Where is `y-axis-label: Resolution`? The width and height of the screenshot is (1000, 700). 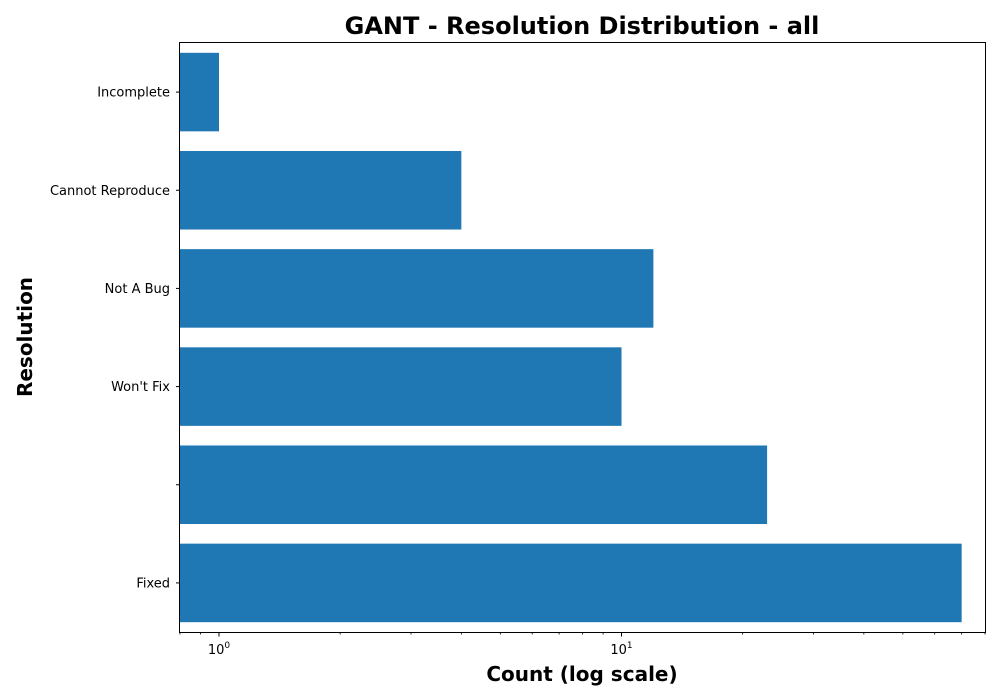
y-axis-label: Resolution is located at coordinates (25, 337).